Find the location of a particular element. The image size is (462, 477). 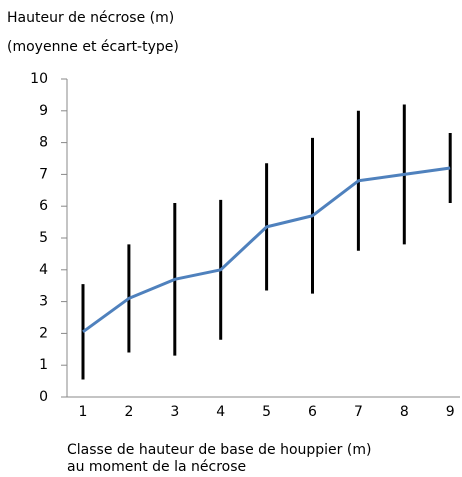

y-tick-label: 10 is located at coordinates (39, 79).